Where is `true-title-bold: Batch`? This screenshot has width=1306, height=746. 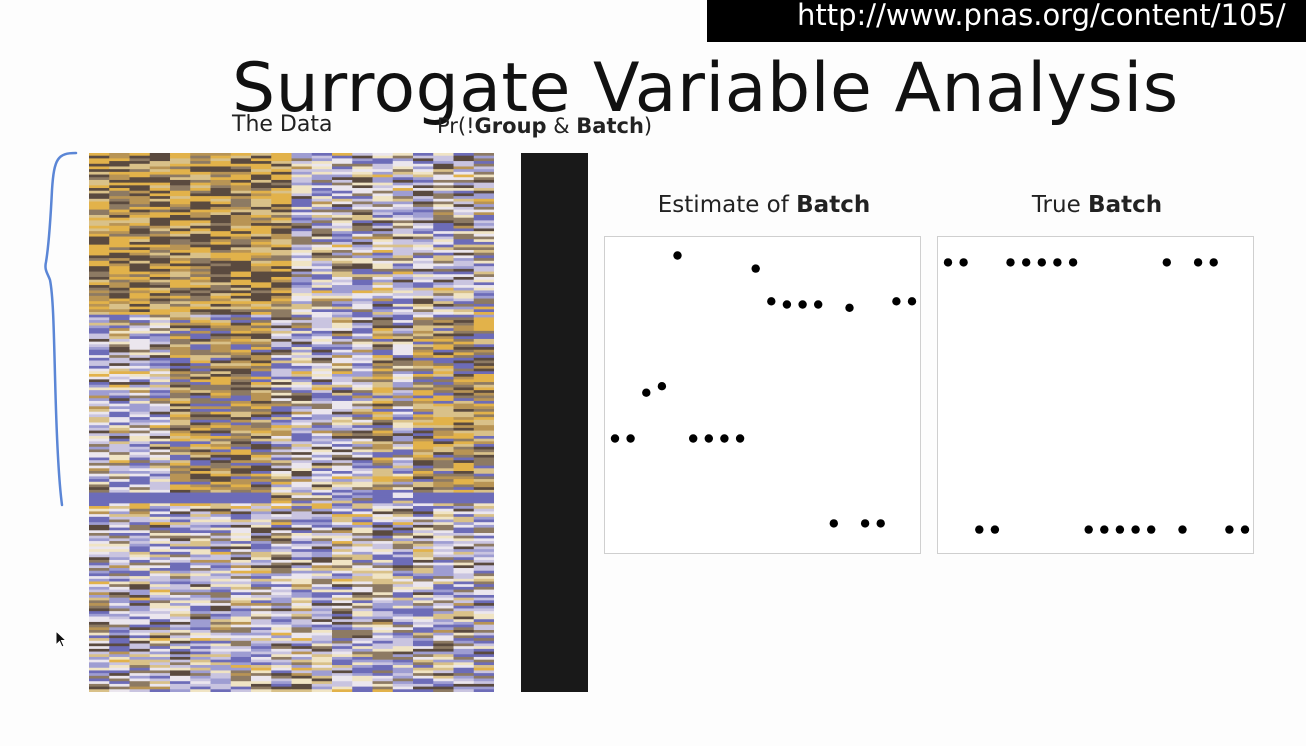 true-title-bold: Batch is located at coordinates (1125, 205).